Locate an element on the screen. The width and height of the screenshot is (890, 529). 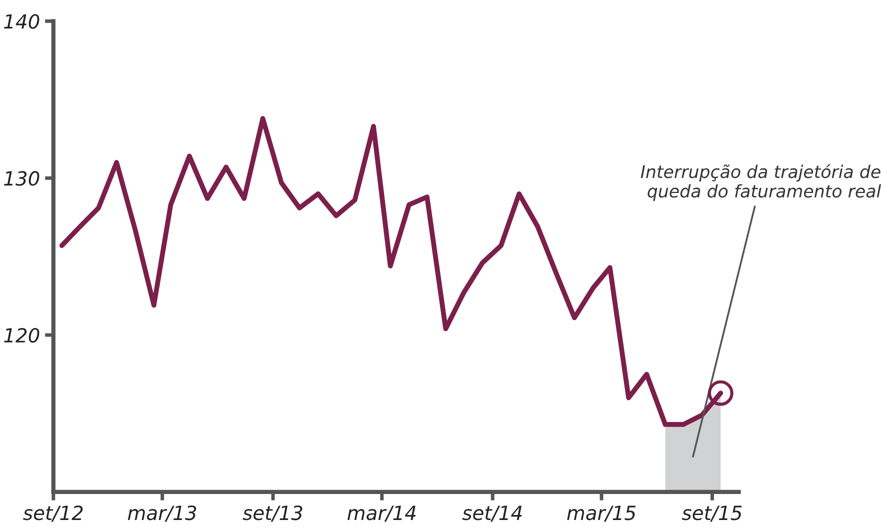
x-tick-label: set/15 is located at coordinates (712, 514).